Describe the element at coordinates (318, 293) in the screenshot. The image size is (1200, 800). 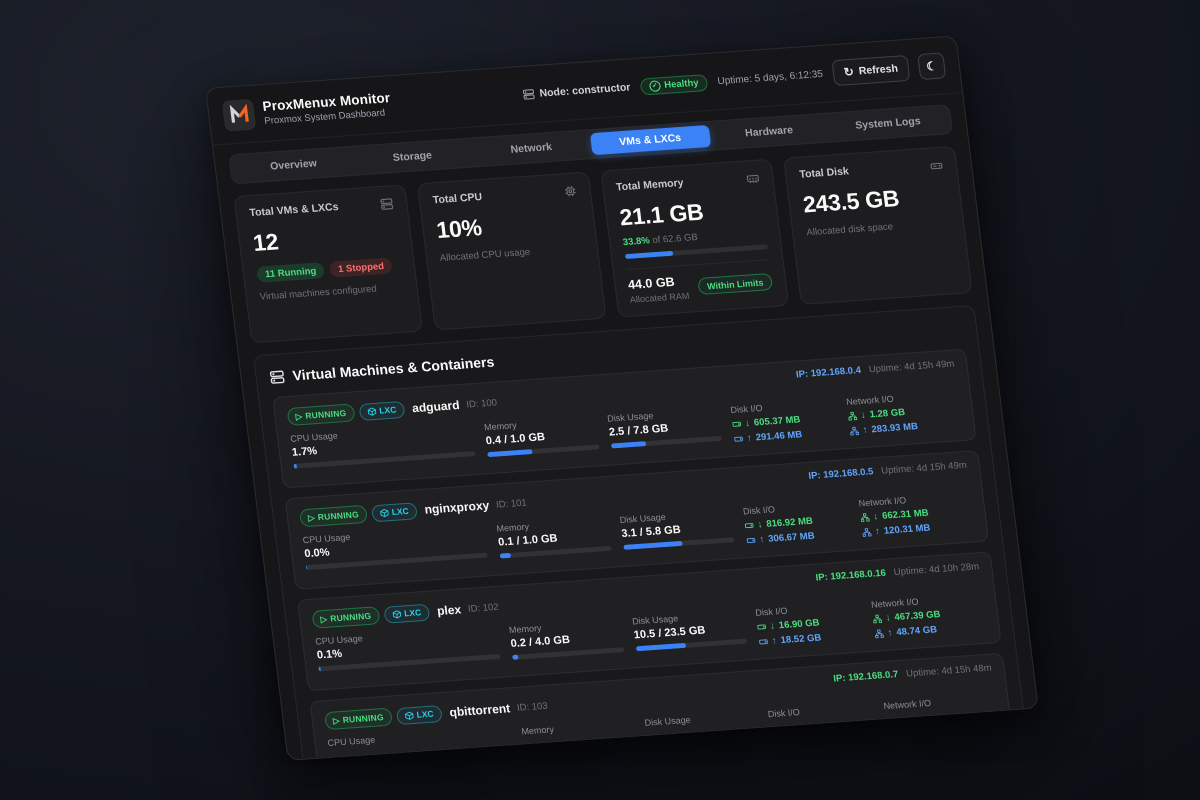
I see `card-vms-caption: Virtual machines configured` at that location.